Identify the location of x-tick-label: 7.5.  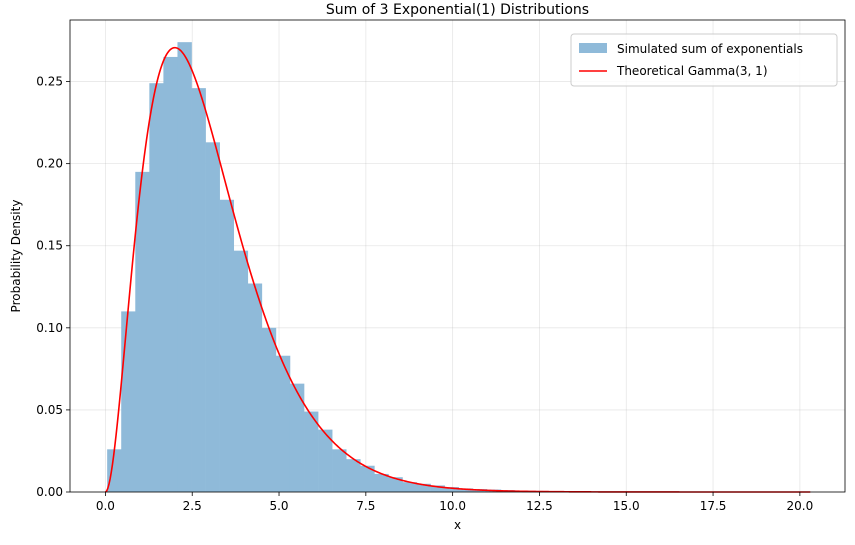
(365, 506).